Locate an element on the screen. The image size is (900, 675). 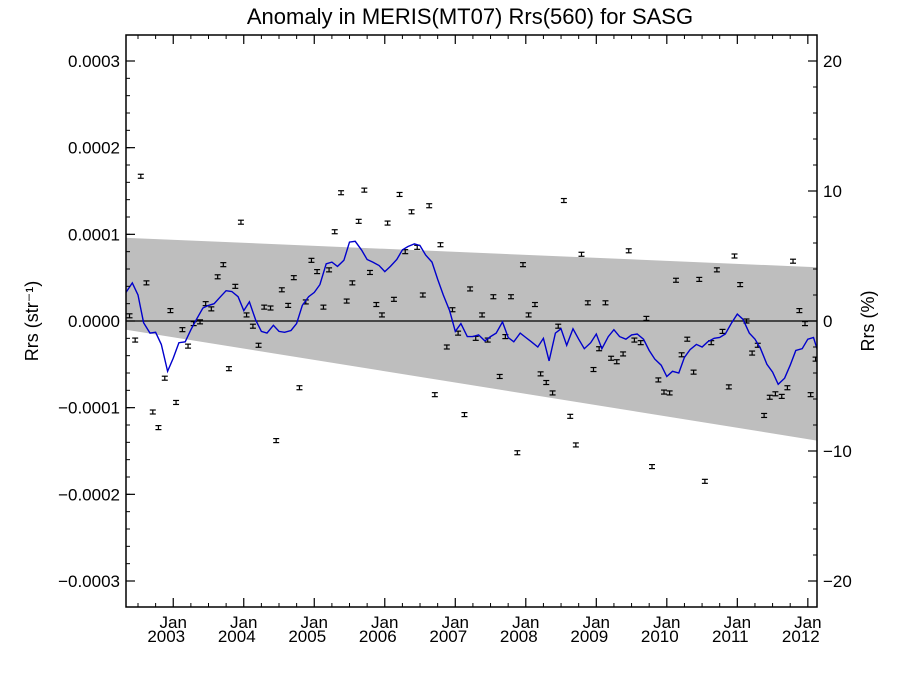
x-tick-label-year: 2007 is located at coordinates (448, 636).